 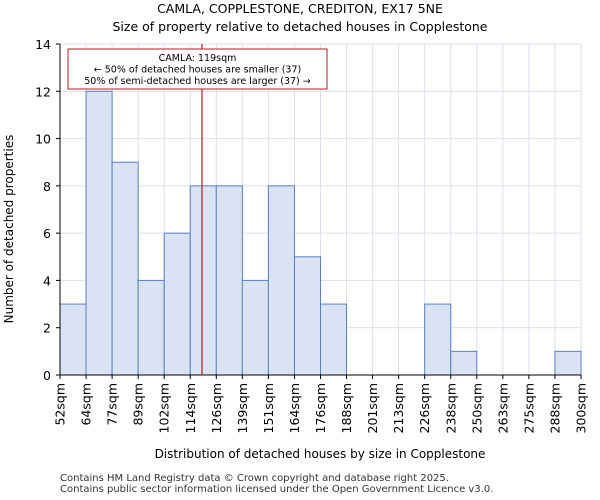 I want to click on x-tick-label: 102sqm, so click(x=164, y=408).